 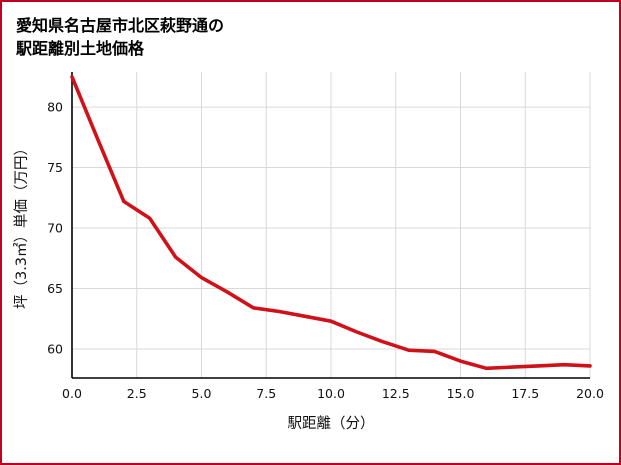 What do you see at coordinates (55, 349) in the screenshot?
I see `y-tick-label: 60` at bounding box center [55, 349].